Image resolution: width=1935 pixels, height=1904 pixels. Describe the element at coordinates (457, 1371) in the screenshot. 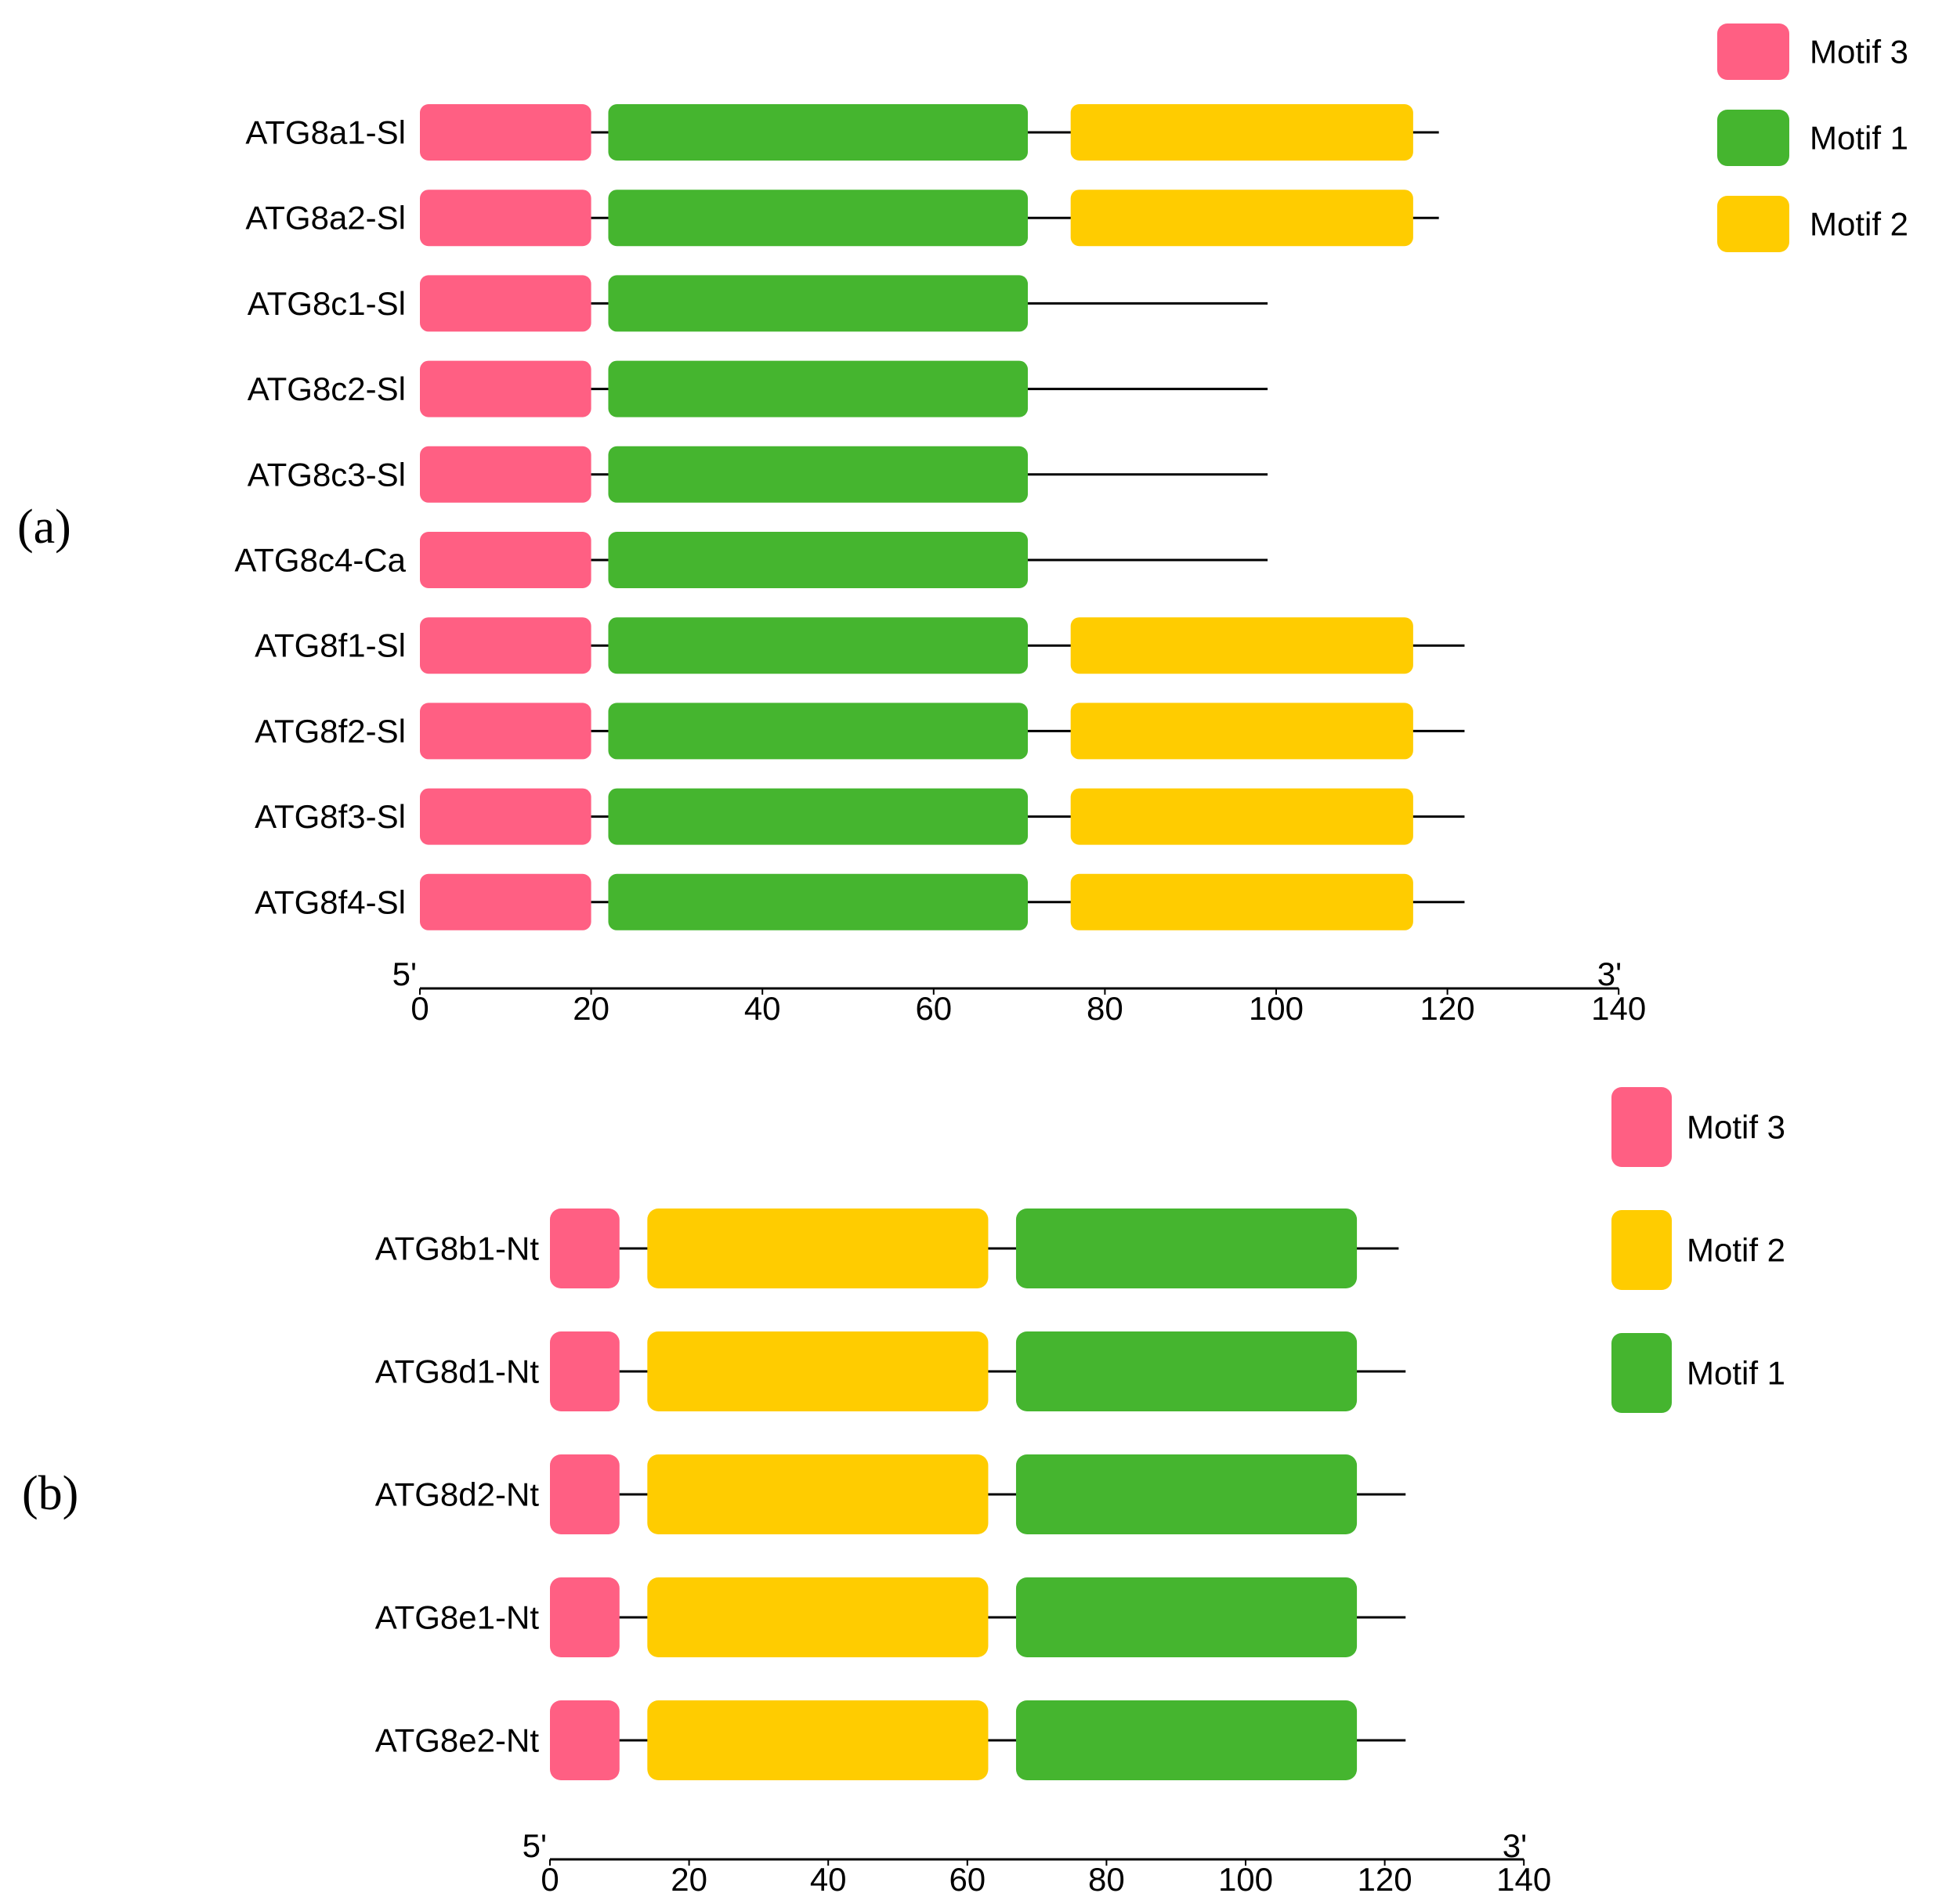

I see `gene-label: ATG8d1-Nt` at that location.